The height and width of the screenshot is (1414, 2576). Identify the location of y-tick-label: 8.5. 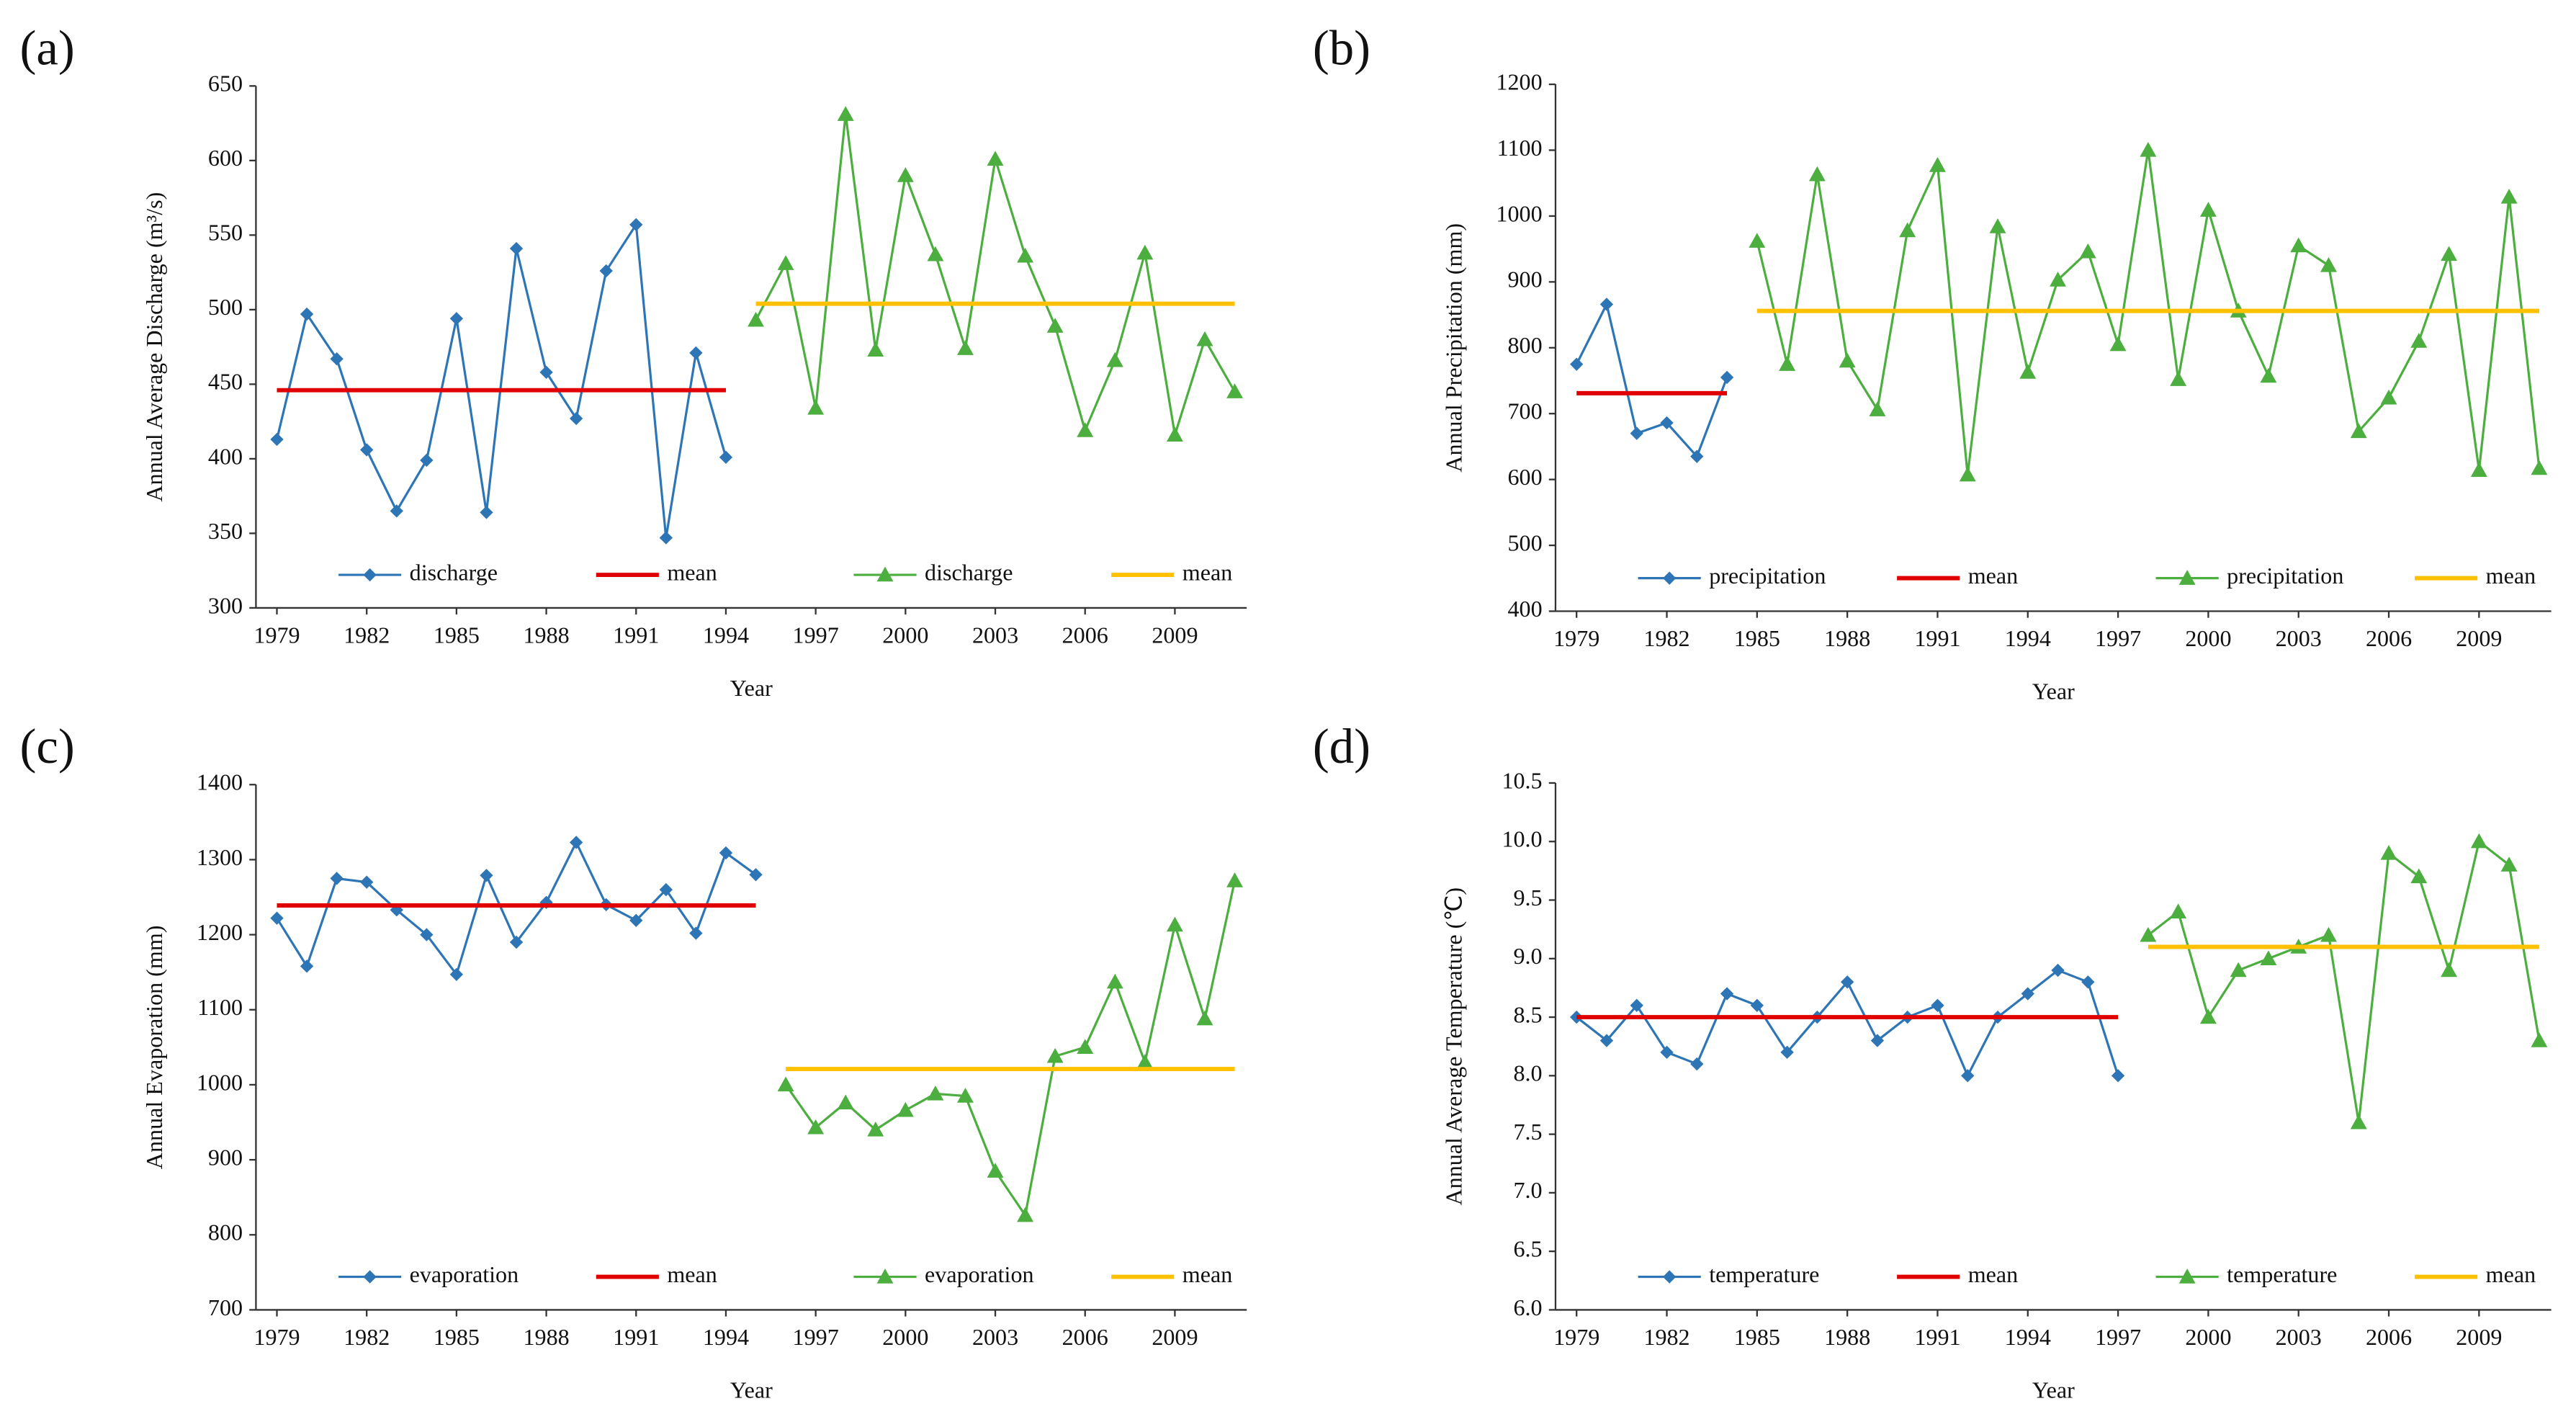
(1527, 1014).